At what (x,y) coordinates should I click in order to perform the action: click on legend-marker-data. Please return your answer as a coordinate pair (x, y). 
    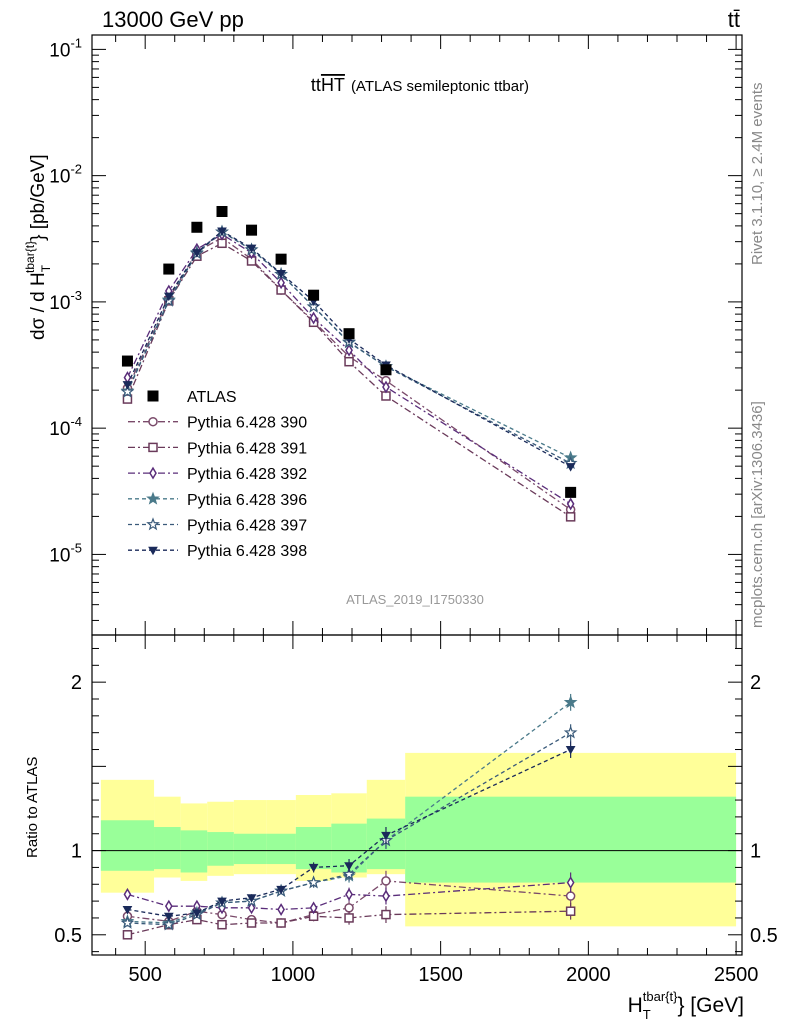
    Looking at the image, I should click on (153, 396).